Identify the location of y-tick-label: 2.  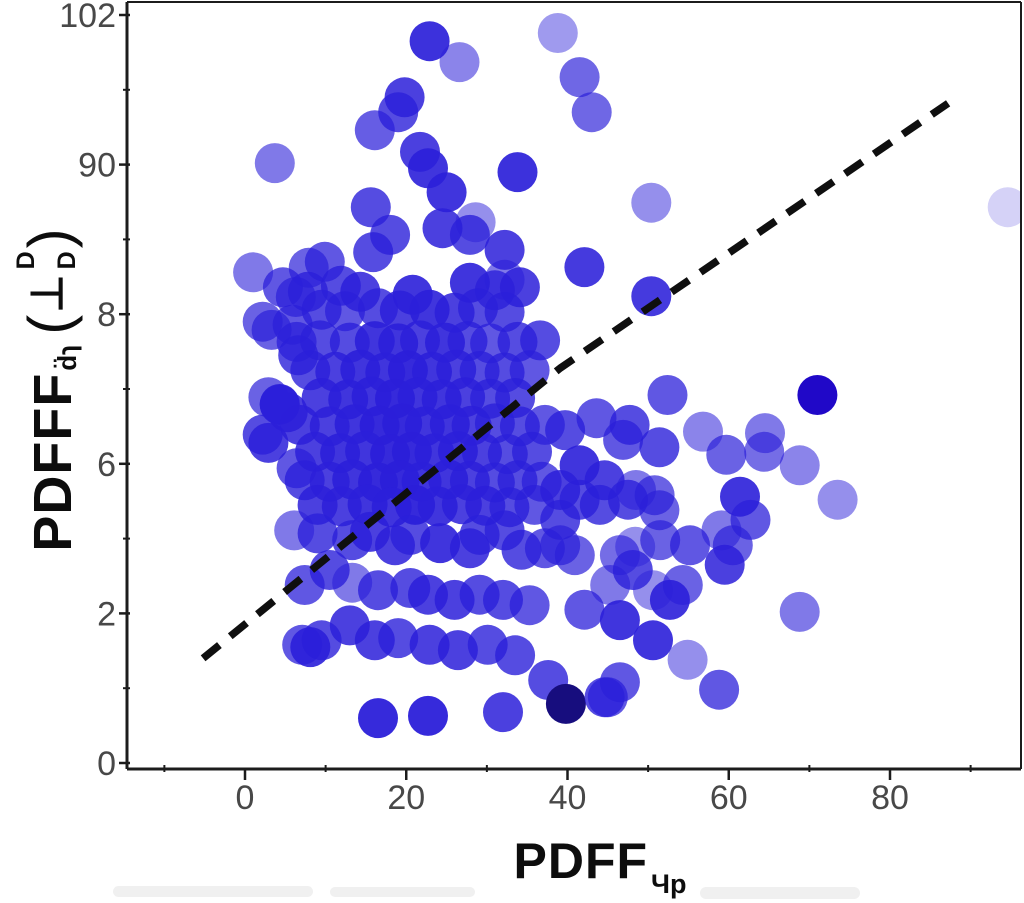
(106, 614).